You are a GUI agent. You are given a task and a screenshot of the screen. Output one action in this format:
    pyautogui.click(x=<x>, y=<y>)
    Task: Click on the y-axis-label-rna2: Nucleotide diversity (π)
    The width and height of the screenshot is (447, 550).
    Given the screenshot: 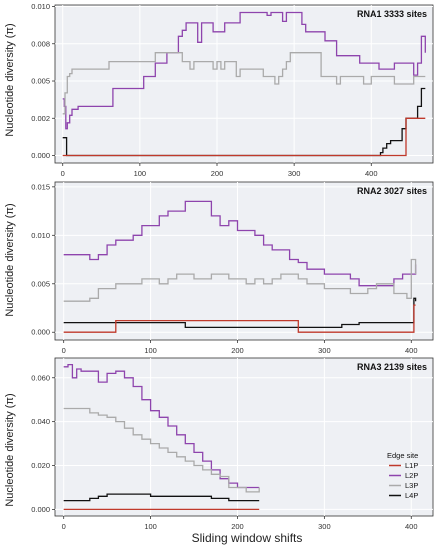 What is the action you would take?
    pyautogui.click(x=10, y=259)
    